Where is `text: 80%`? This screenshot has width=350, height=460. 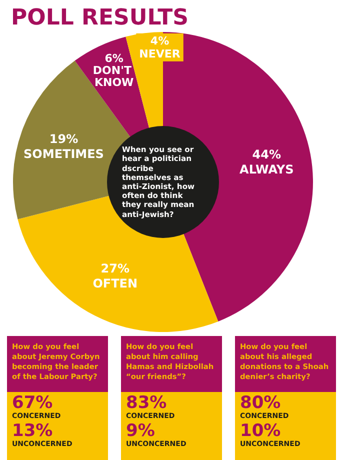 text: 80% is located at coordinates (260, 403).